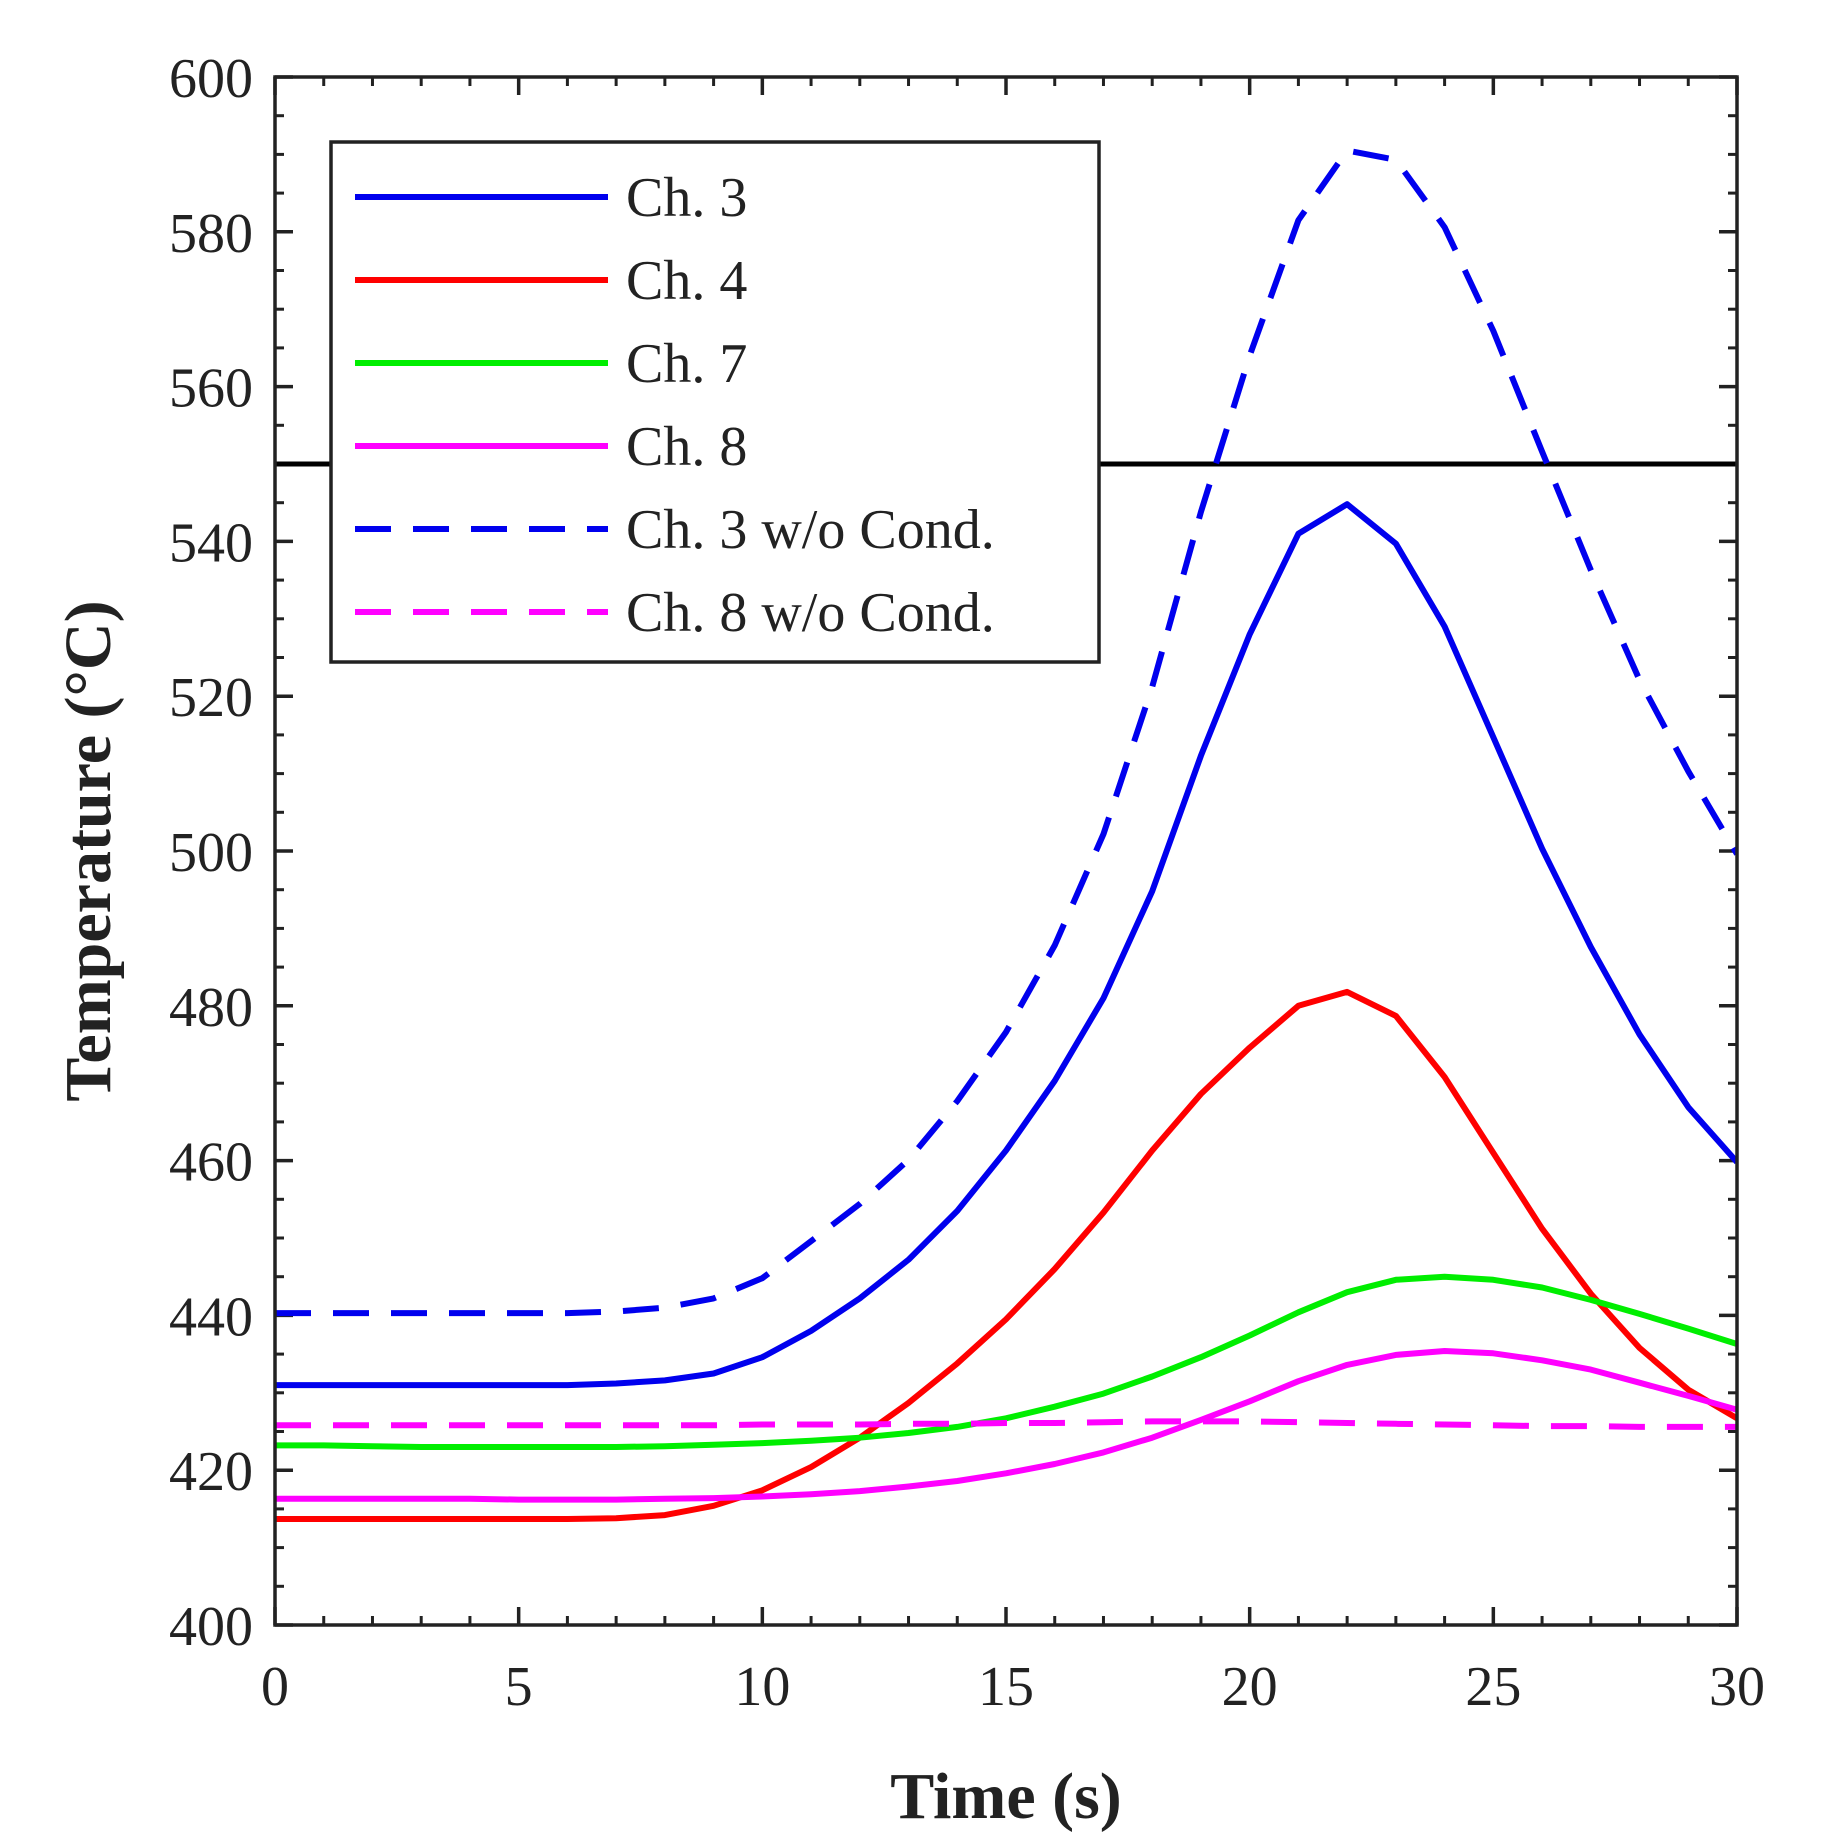 The height and width of the screenshot is (1846, 1822). I want to click on x-tick-label: 10, so click(762, 1687).